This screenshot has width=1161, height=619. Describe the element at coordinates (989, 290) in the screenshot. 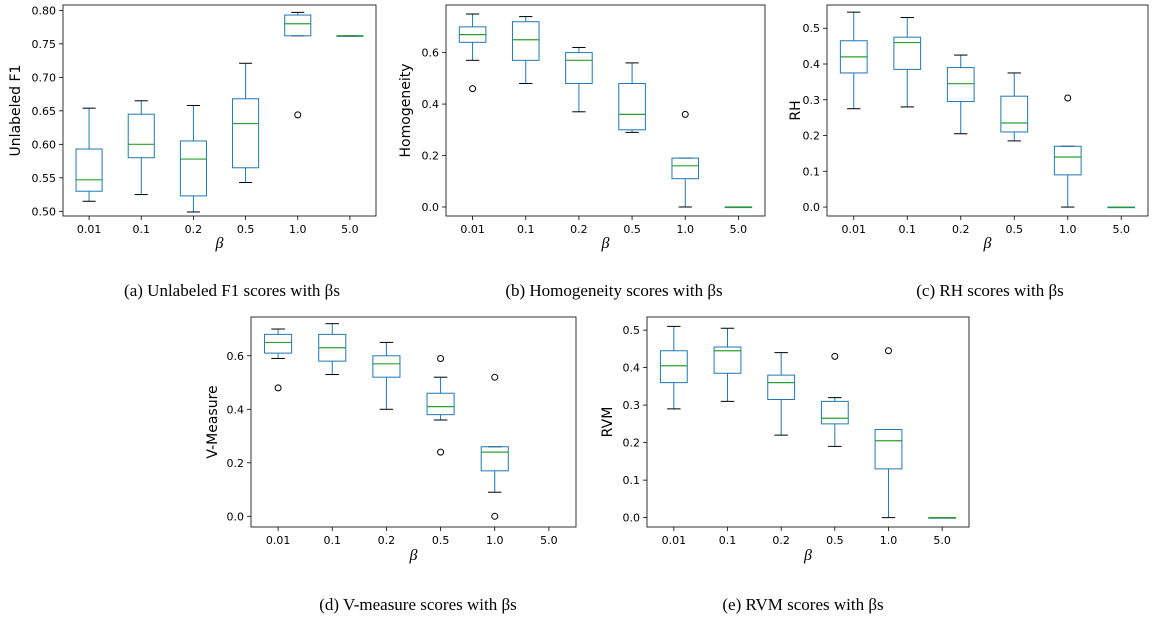

I see `panel-caption: (c) RH scores with βs` at that location.